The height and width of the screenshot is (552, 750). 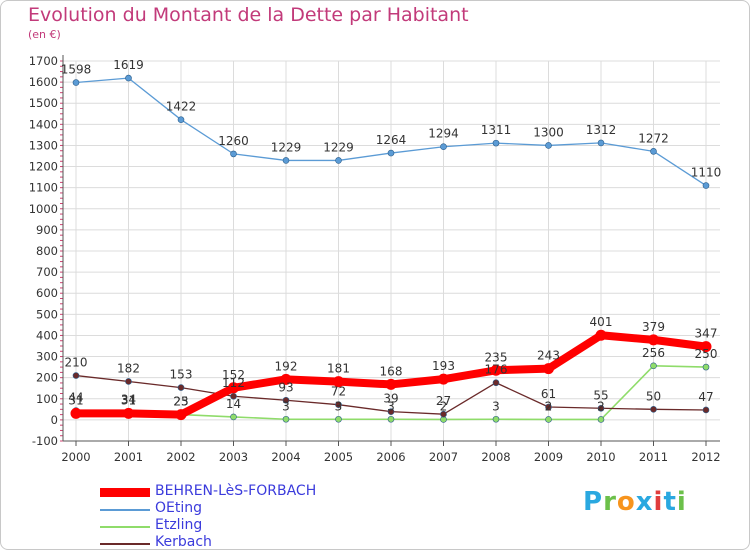 What do you see at coordinates (230, 543) in the screenshot?
I see `legend-item-kerbach: Kerbach` at bounding box center [230, 543].